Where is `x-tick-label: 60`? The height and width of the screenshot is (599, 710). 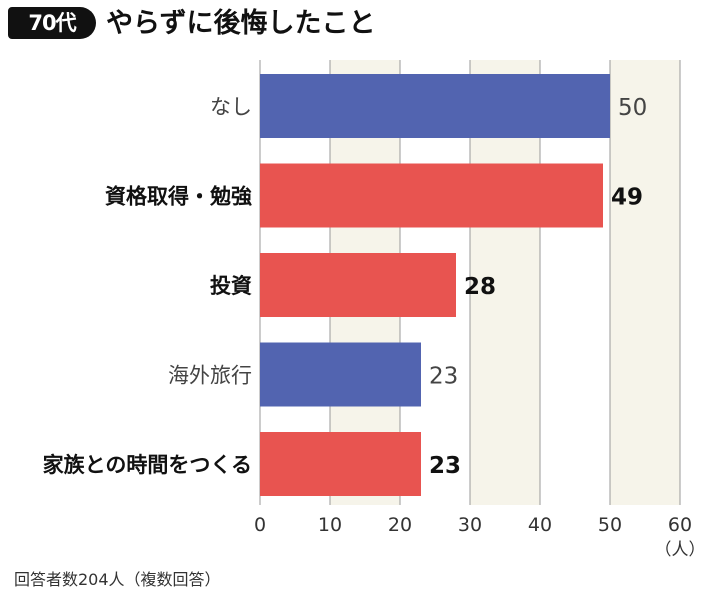
x-tick-label: 60 is located at coordinates (680, 525).